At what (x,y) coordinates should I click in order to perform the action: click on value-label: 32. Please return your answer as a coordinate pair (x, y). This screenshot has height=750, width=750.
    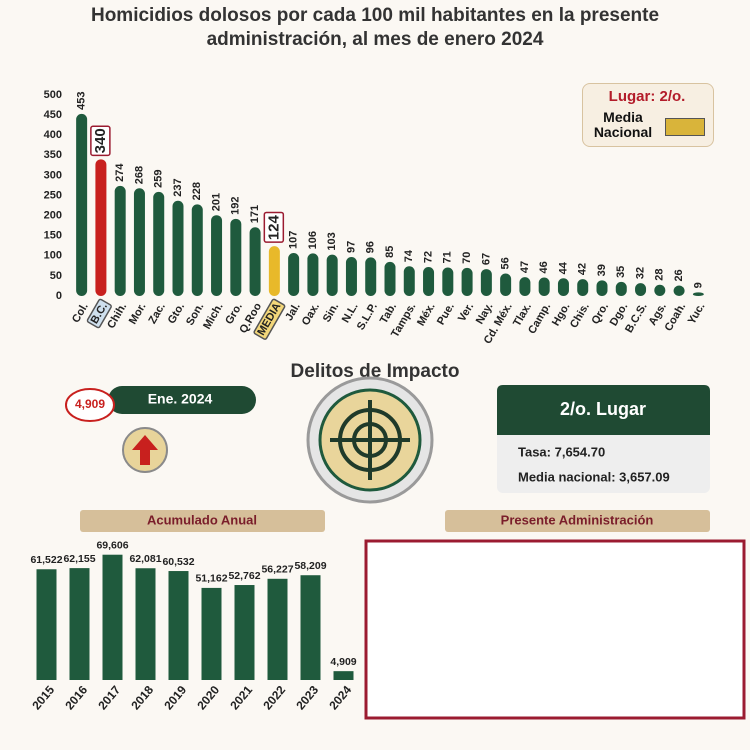
    Looking at the image, I should click on (640, 273).